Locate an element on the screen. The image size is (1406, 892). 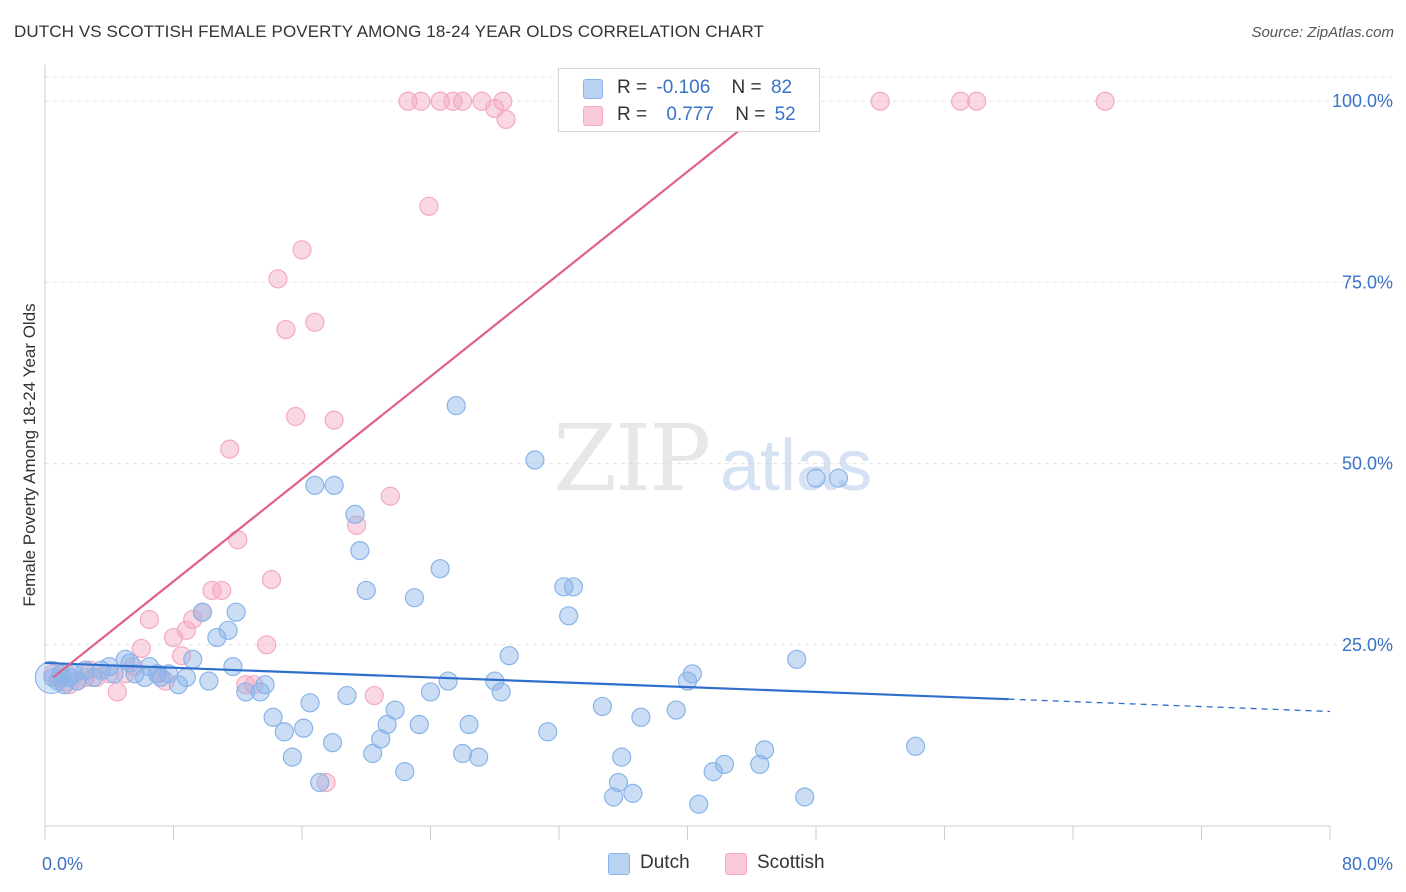
y-tick-label-2: 75.0% is located at coordinates (1367, 282).